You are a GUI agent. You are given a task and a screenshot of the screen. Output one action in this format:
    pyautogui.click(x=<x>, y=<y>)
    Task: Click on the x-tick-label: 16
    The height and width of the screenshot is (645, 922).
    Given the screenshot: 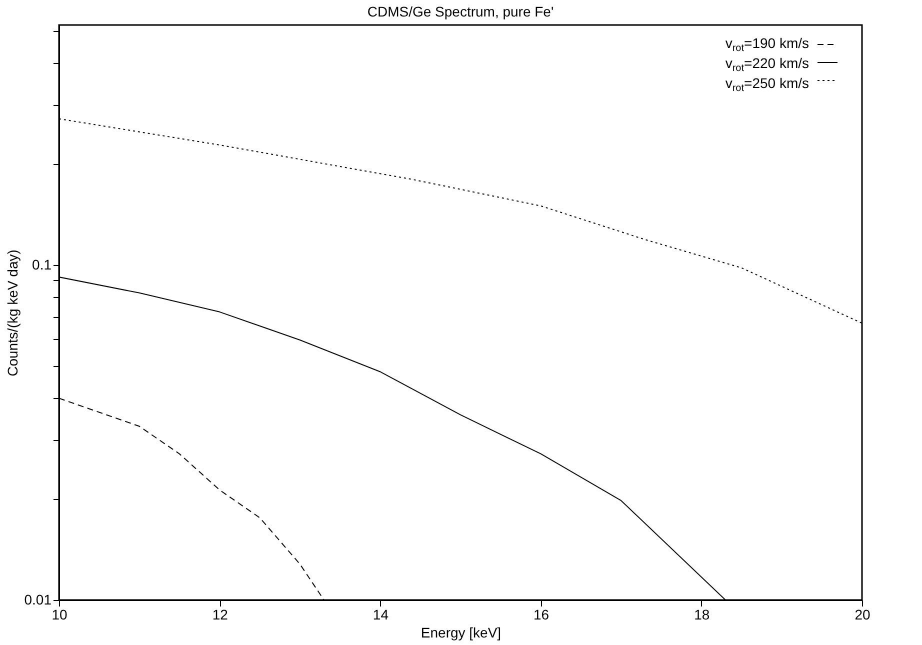 What is the action you would take?
    pyautogui.click(x=542, y=614)
    